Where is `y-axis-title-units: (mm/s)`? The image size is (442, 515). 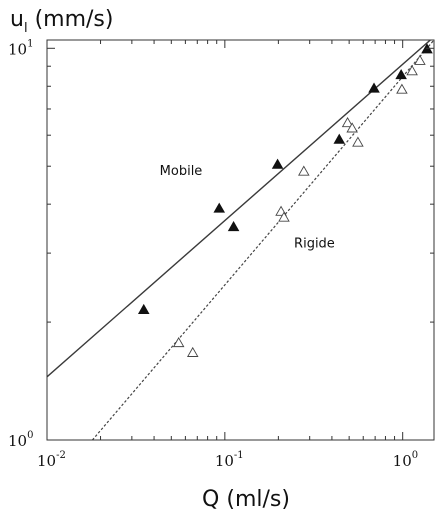 y-axis-title-units: (mm/s) is located at coordinates (71, 19).